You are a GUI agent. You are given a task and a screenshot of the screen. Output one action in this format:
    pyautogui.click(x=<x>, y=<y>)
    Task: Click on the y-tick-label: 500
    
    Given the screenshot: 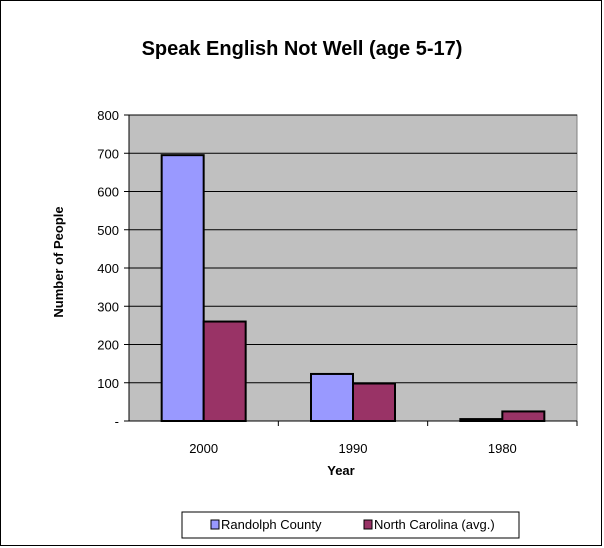 What is the action you would take?
    pyautogui.click(x=108, y=230)
    